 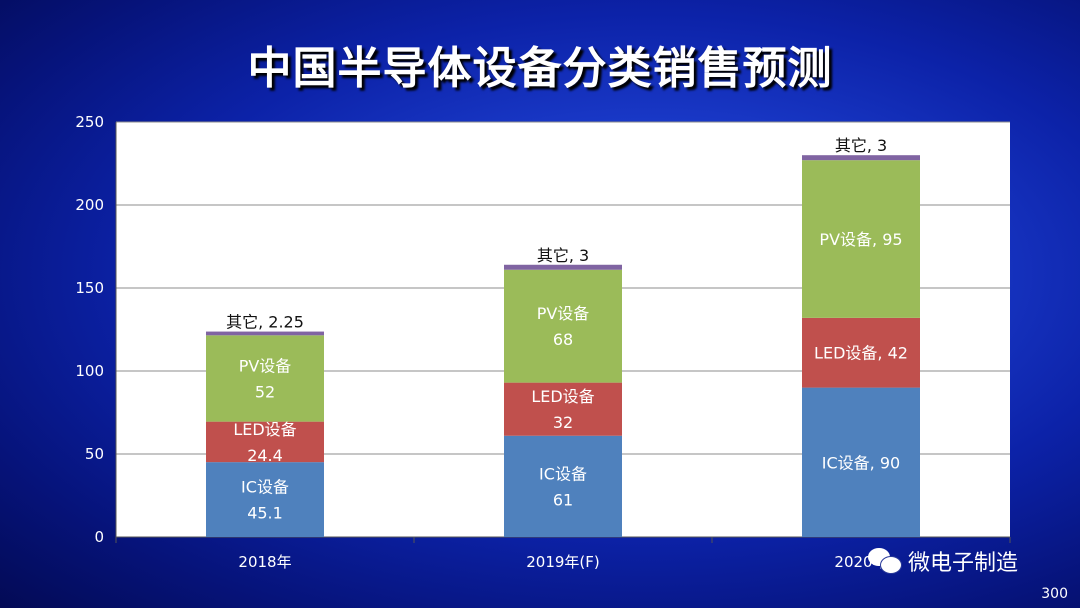 What do you see at coordinates (99, 537) in the screenshot?
I see `y-tick-label: 0` at bounding box center [99, 537].